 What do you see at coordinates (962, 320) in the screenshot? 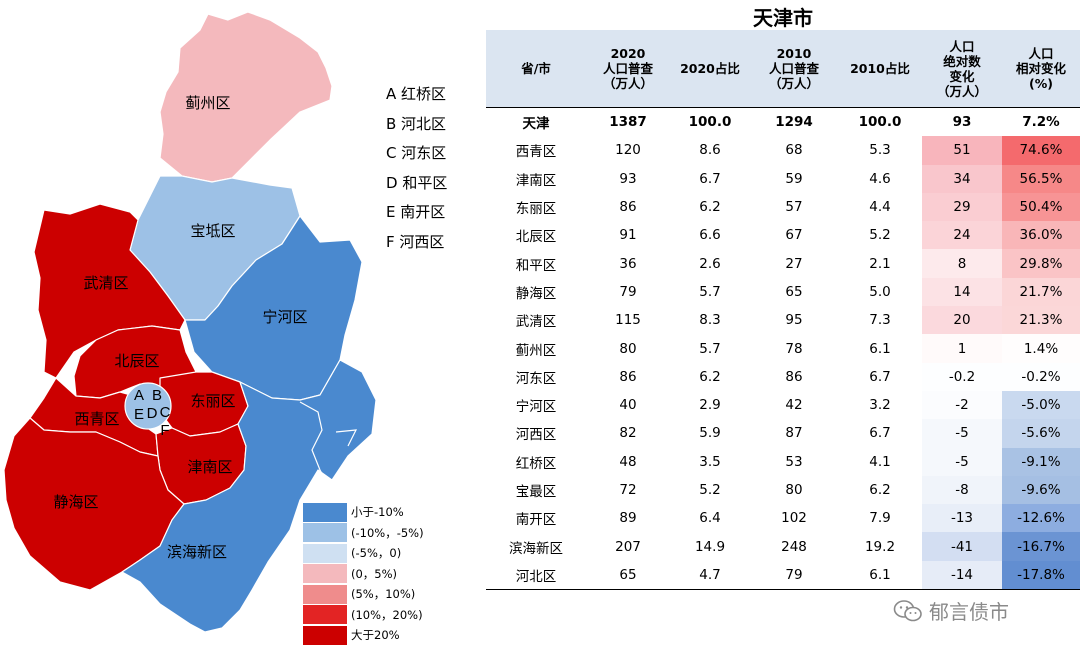
I see `cell-abs-change: 20` at bounding box center [962, 320].